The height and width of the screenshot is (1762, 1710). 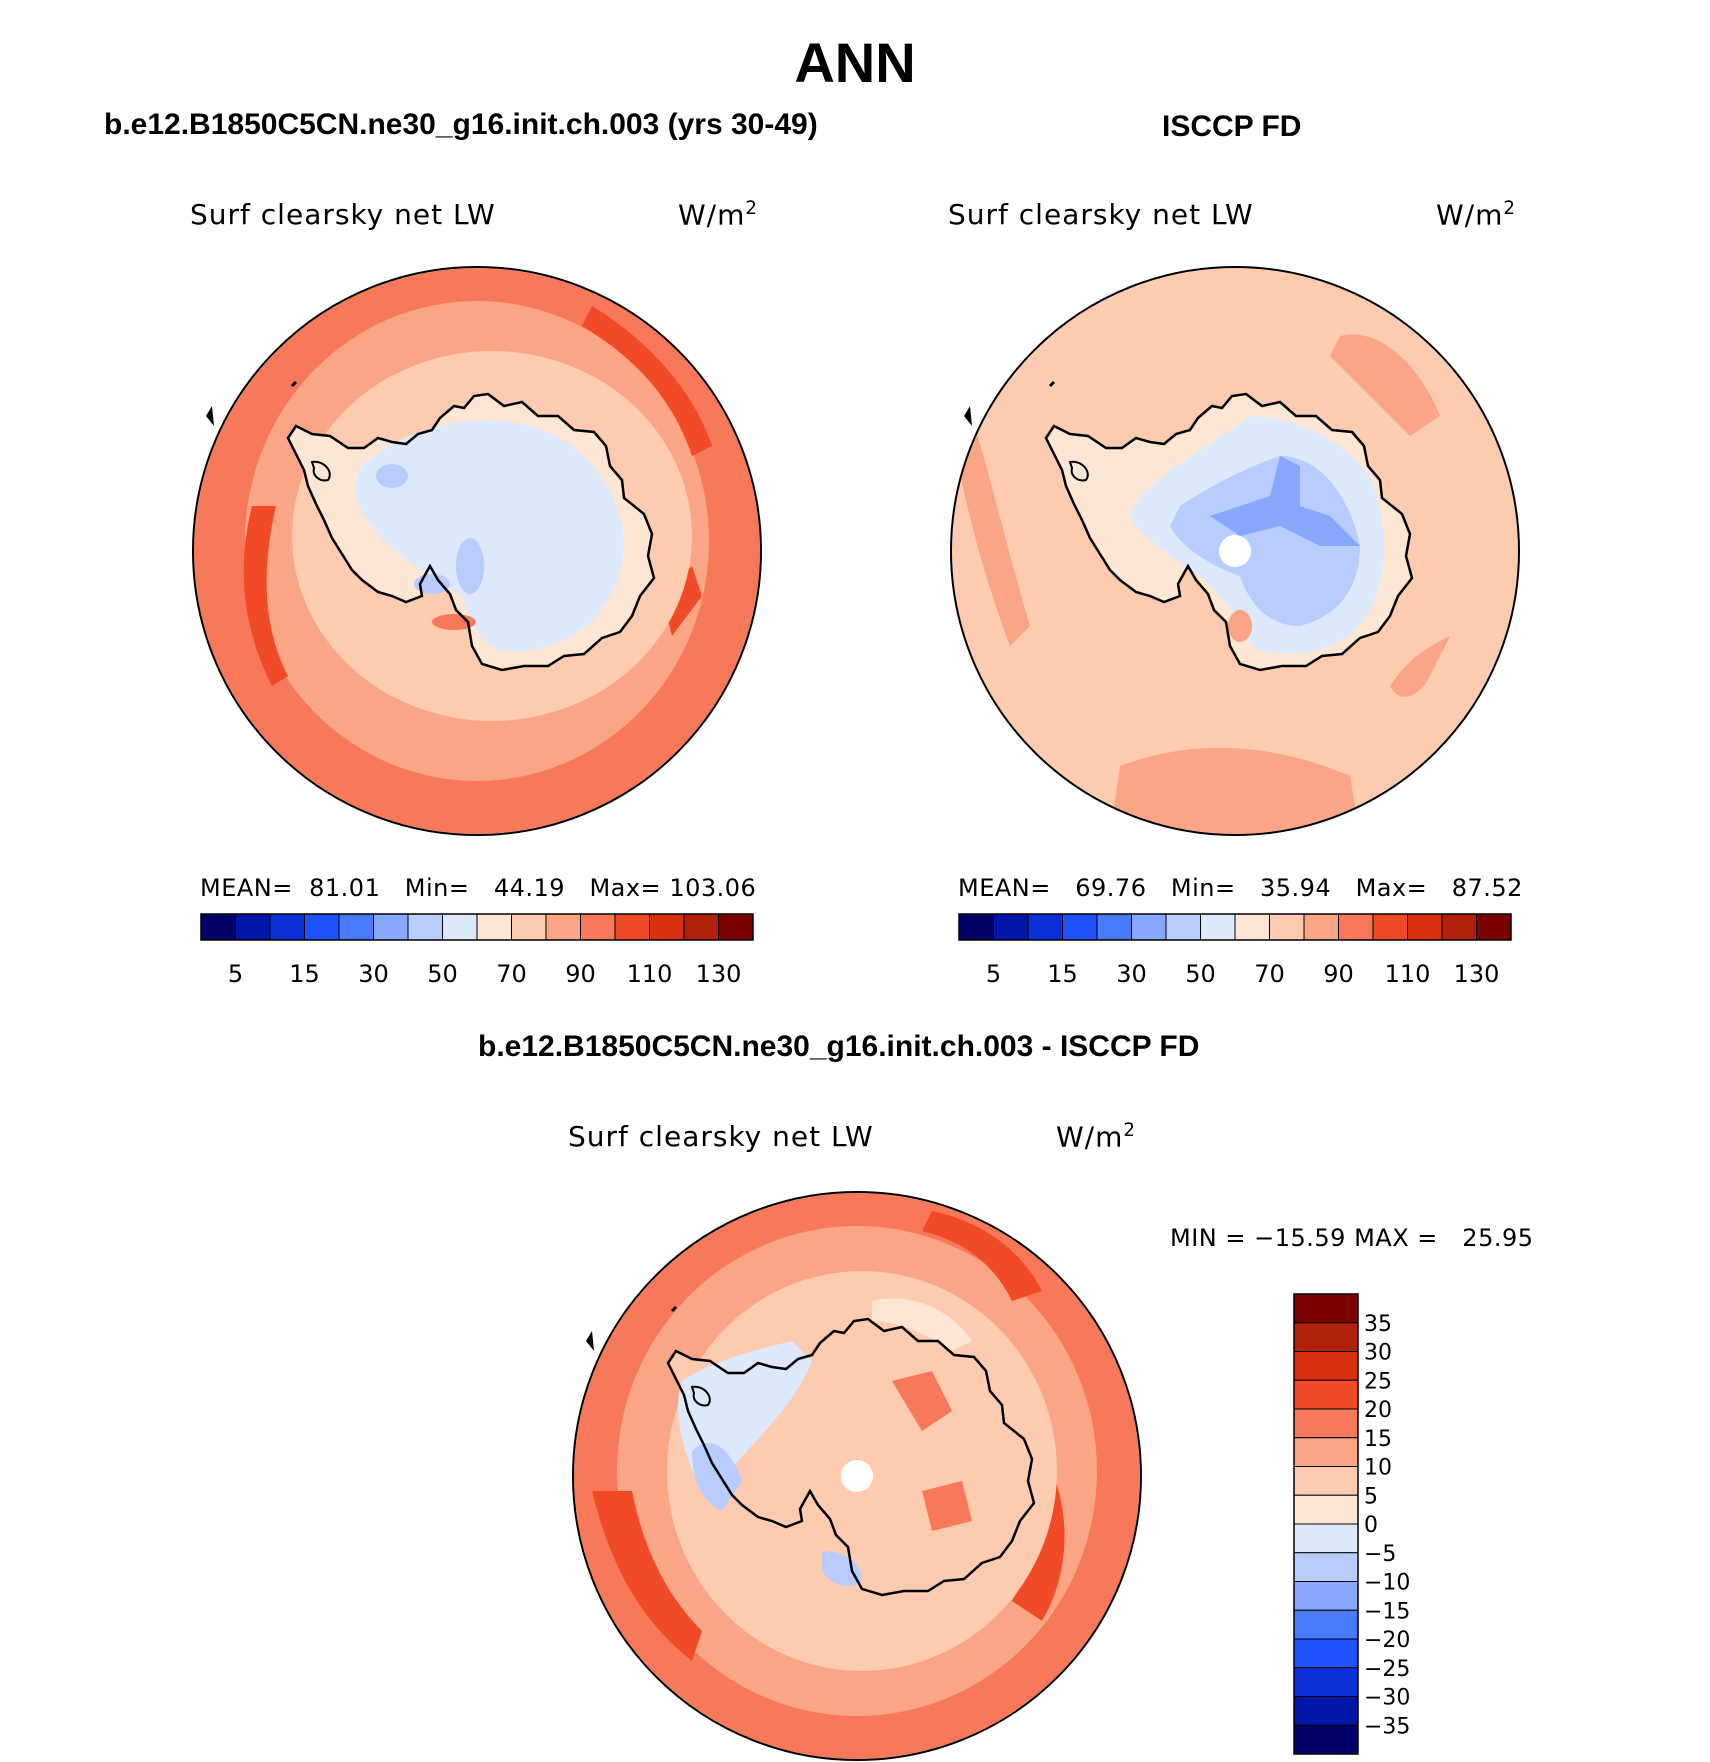 I want to click on colorbar-tick-label: −30, so click(x=1387, y=1698).